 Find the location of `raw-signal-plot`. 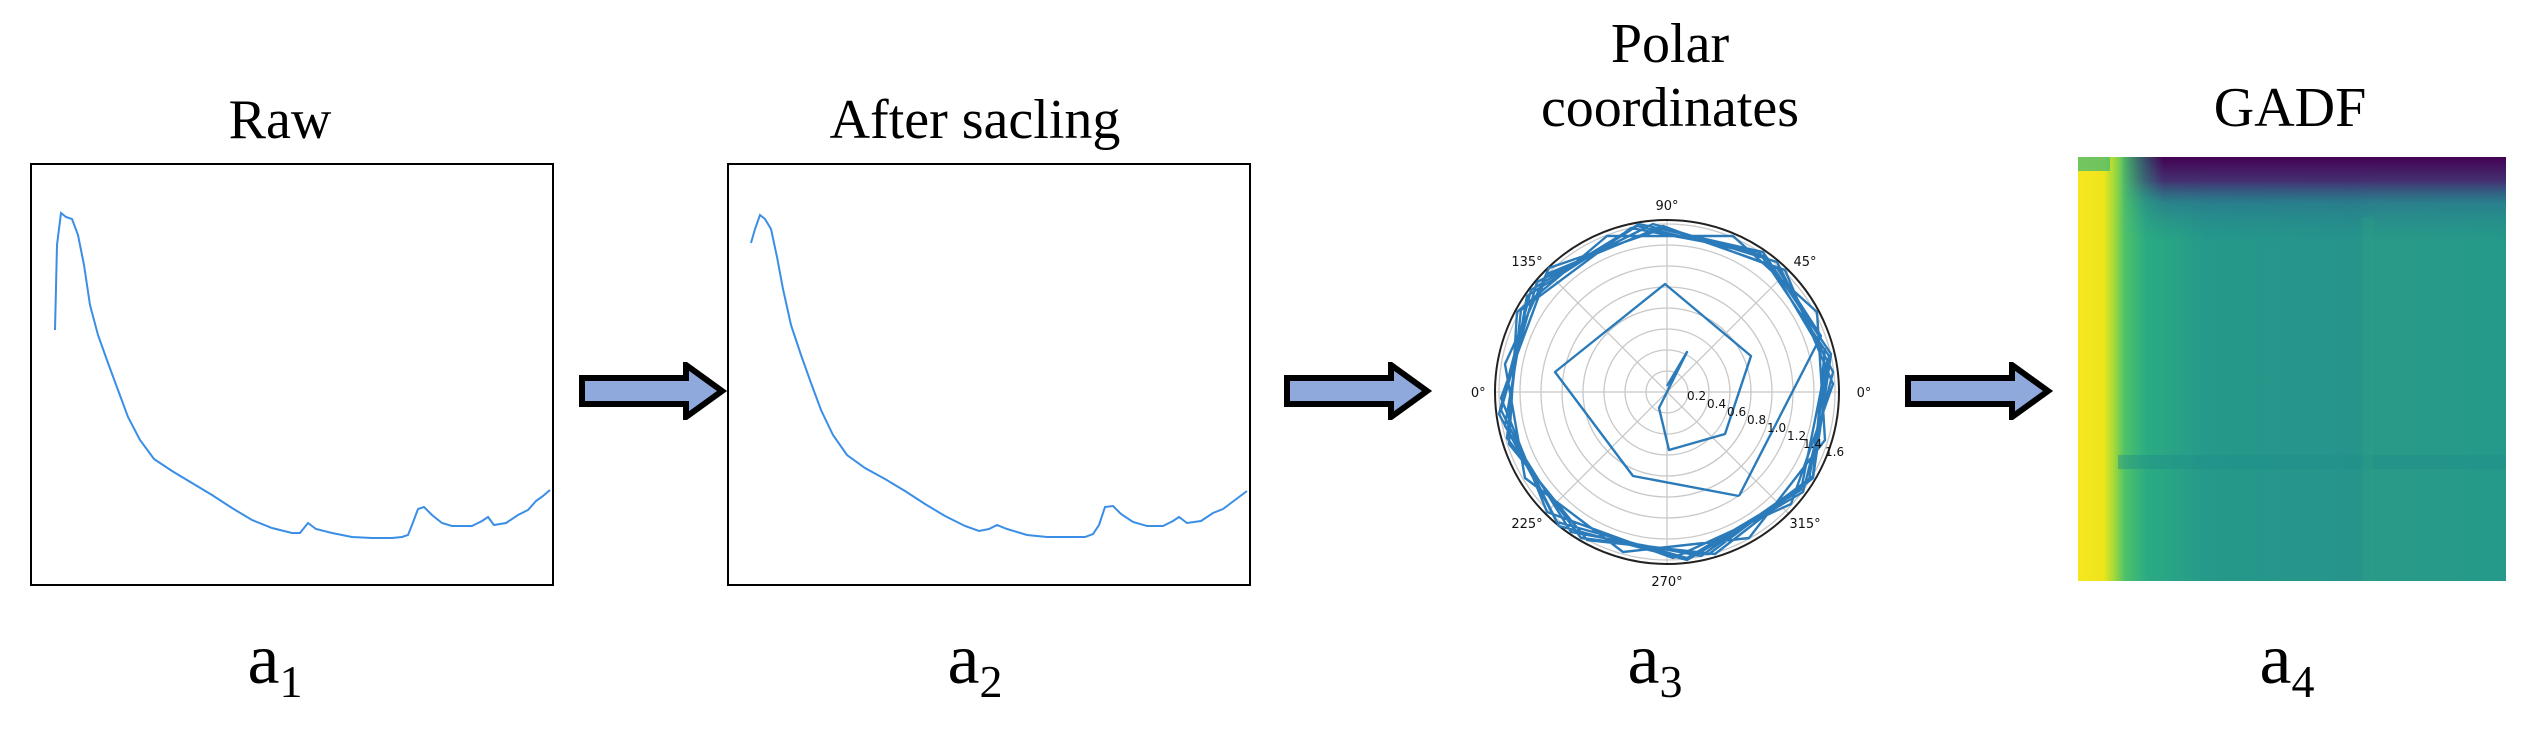

raw-signal-plot is located at coordinates (292, 374).